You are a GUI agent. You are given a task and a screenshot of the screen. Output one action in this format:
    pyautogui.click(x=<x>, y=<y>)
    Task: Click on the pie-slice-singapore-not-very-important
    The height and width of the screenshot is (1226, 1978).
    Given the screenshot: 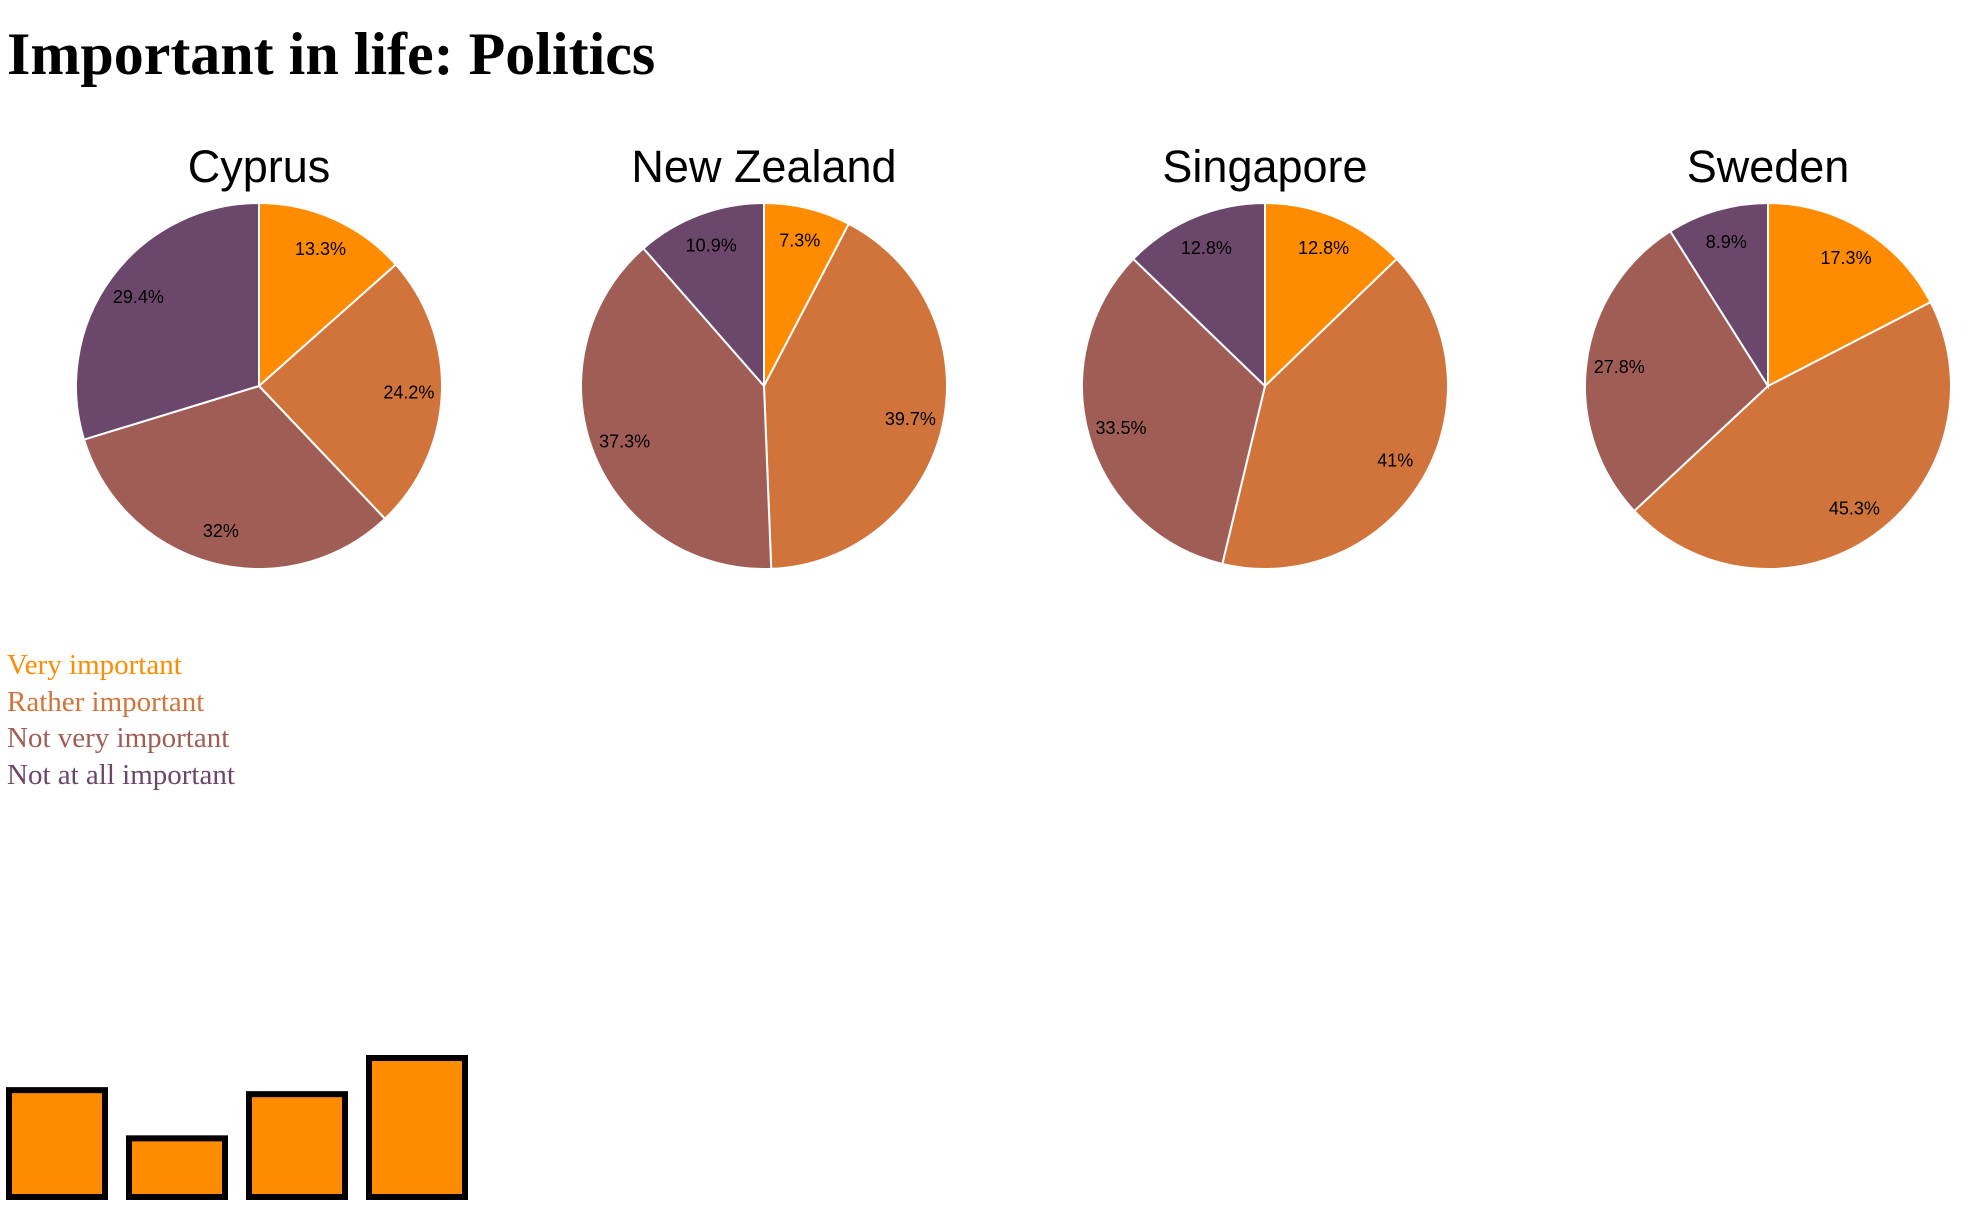 What is the action you would take?
    pyautogui.click(x=1174, y=411)
    